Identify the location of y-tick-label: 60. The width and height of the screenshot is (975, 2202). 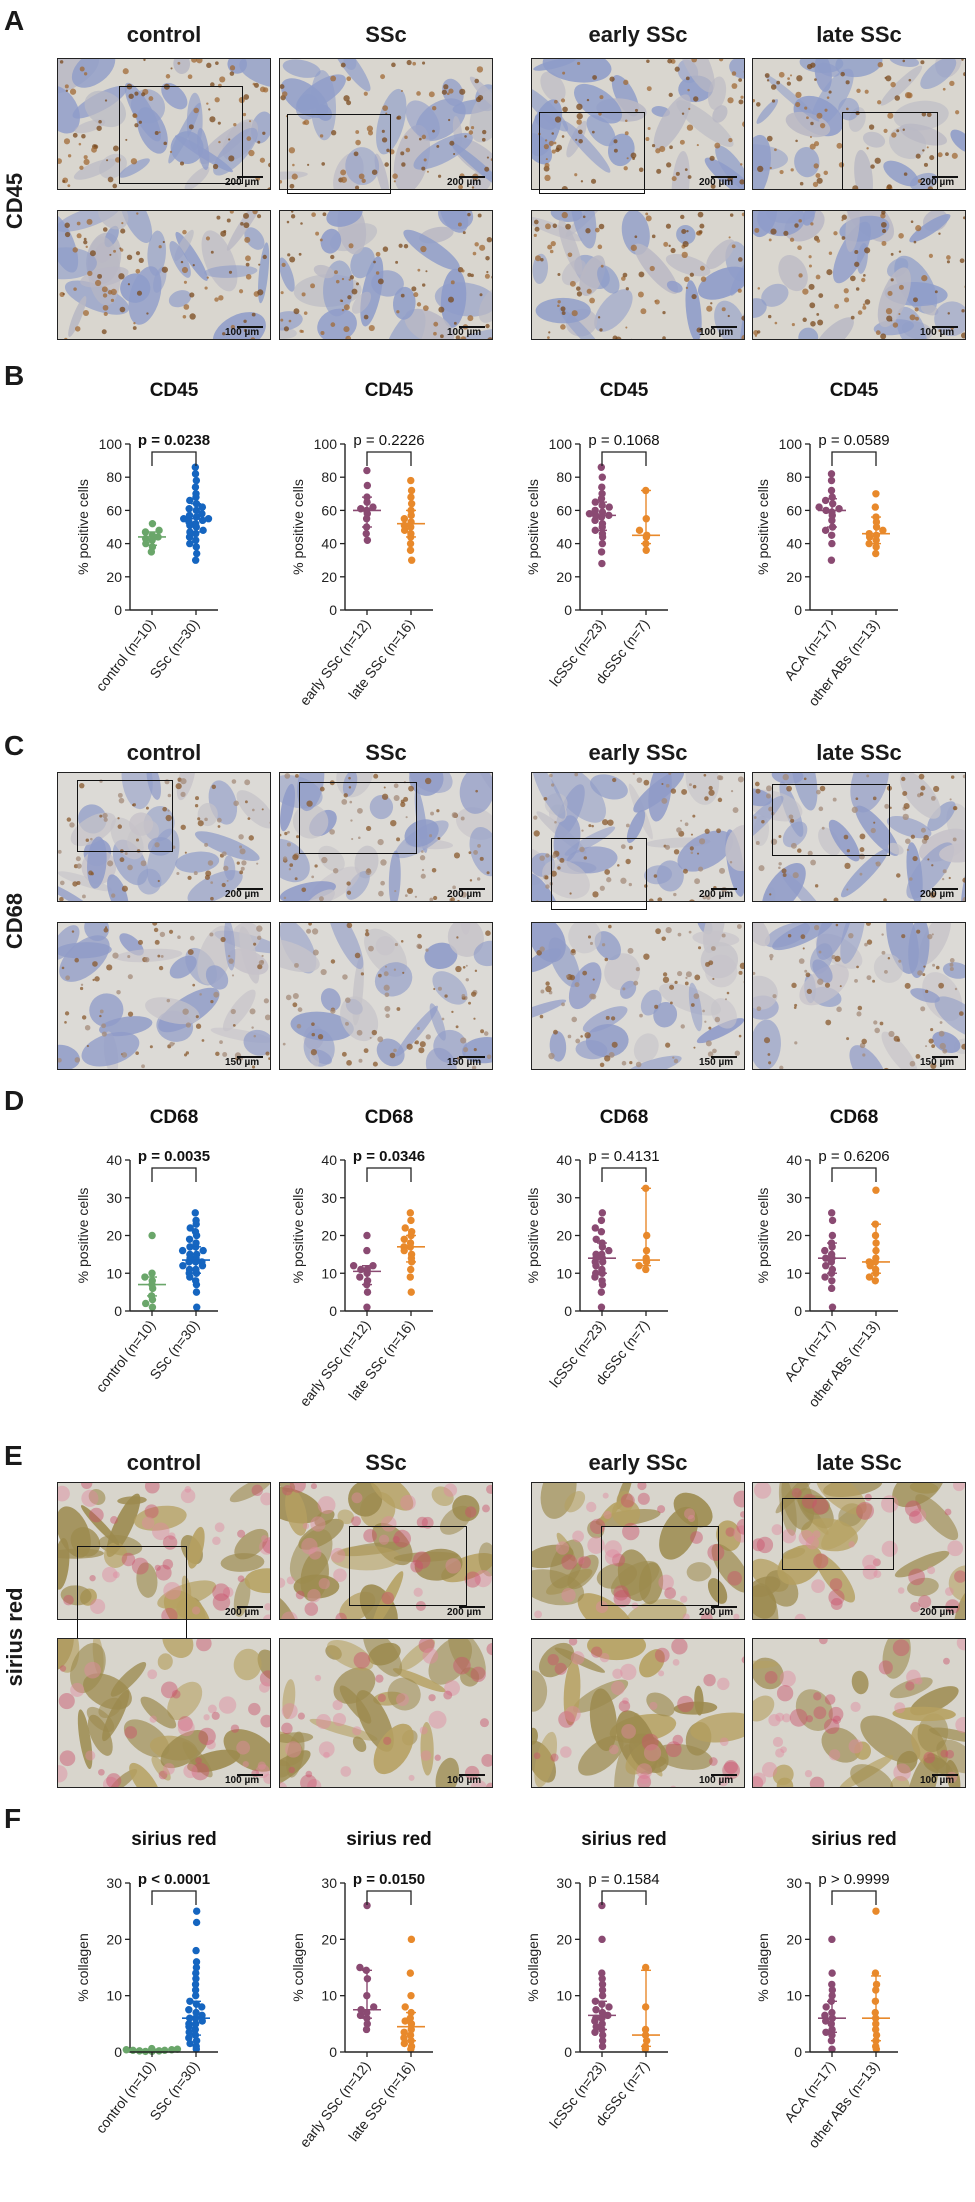
(114, 510).